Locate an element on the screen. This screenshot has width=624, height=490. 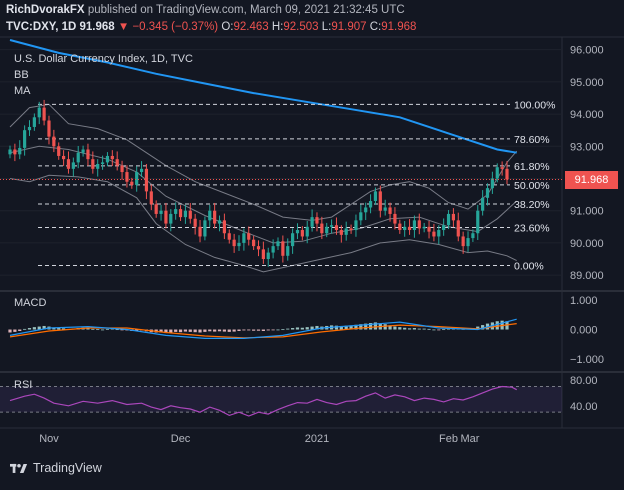
macd-indicator: 1.000 0.000 −1.000 is located at coordinates (306, 330).